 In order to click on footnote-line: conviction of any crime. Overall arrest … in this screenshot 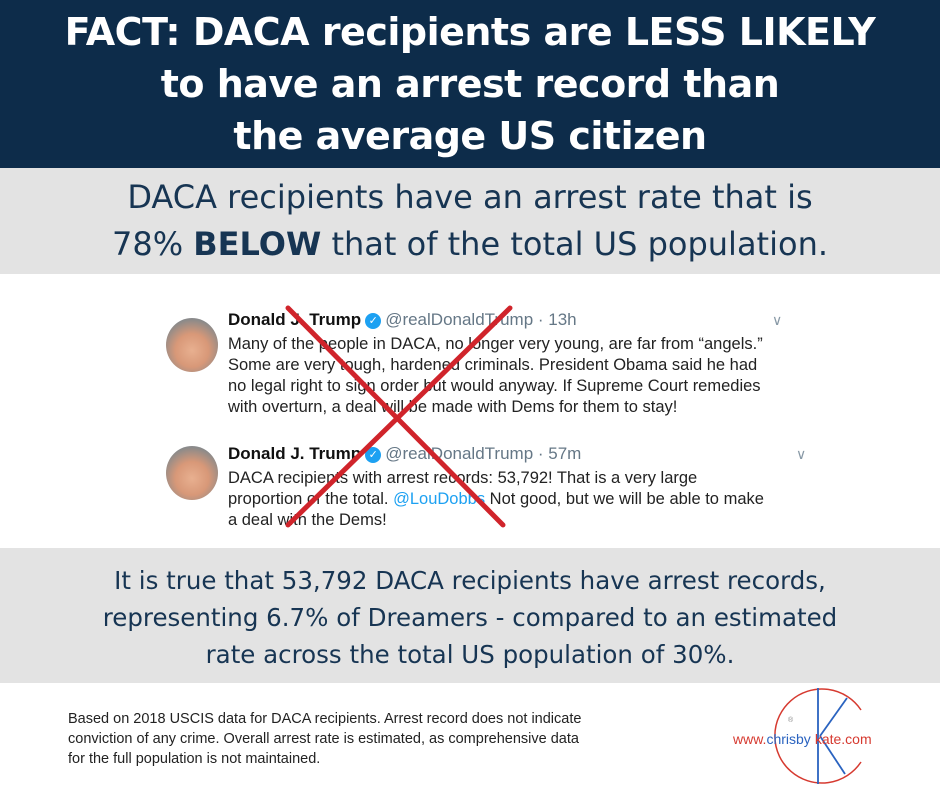, I will do `click(323, 739)`.